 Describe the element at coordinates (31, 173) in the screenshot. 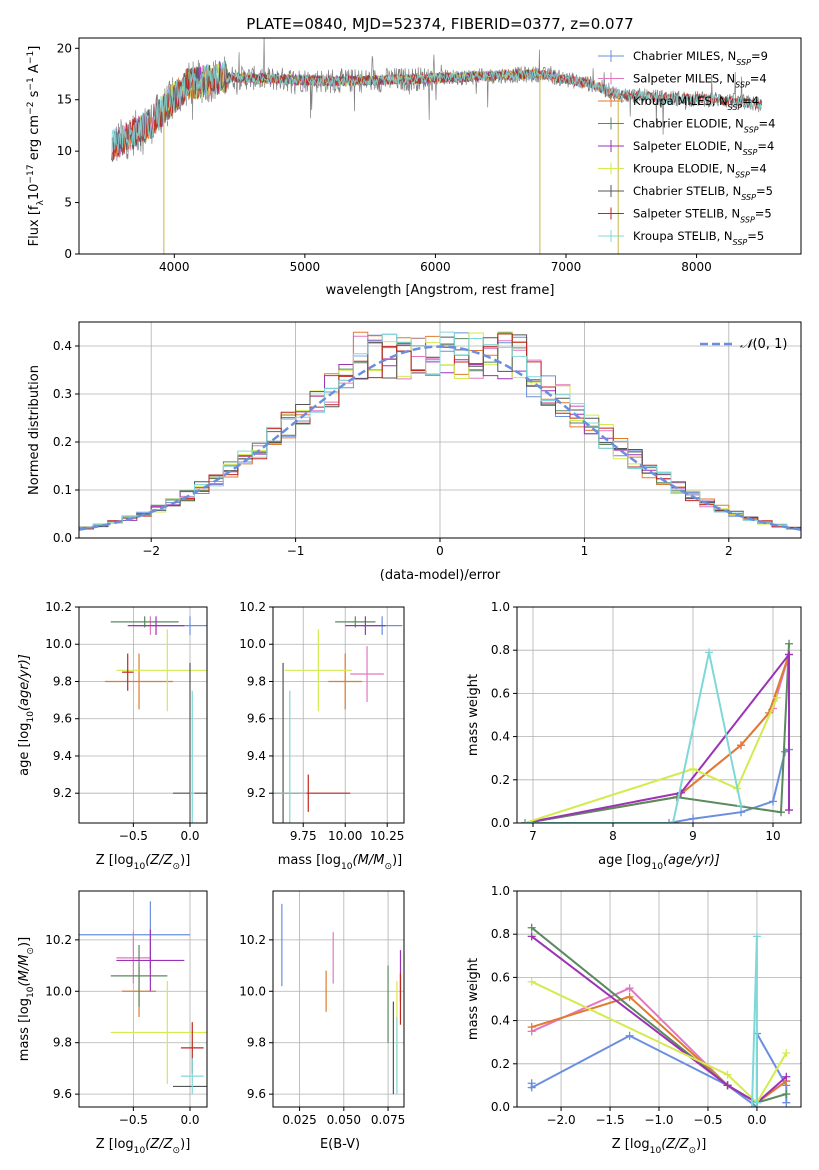

I see `label-part: −17` at that location.